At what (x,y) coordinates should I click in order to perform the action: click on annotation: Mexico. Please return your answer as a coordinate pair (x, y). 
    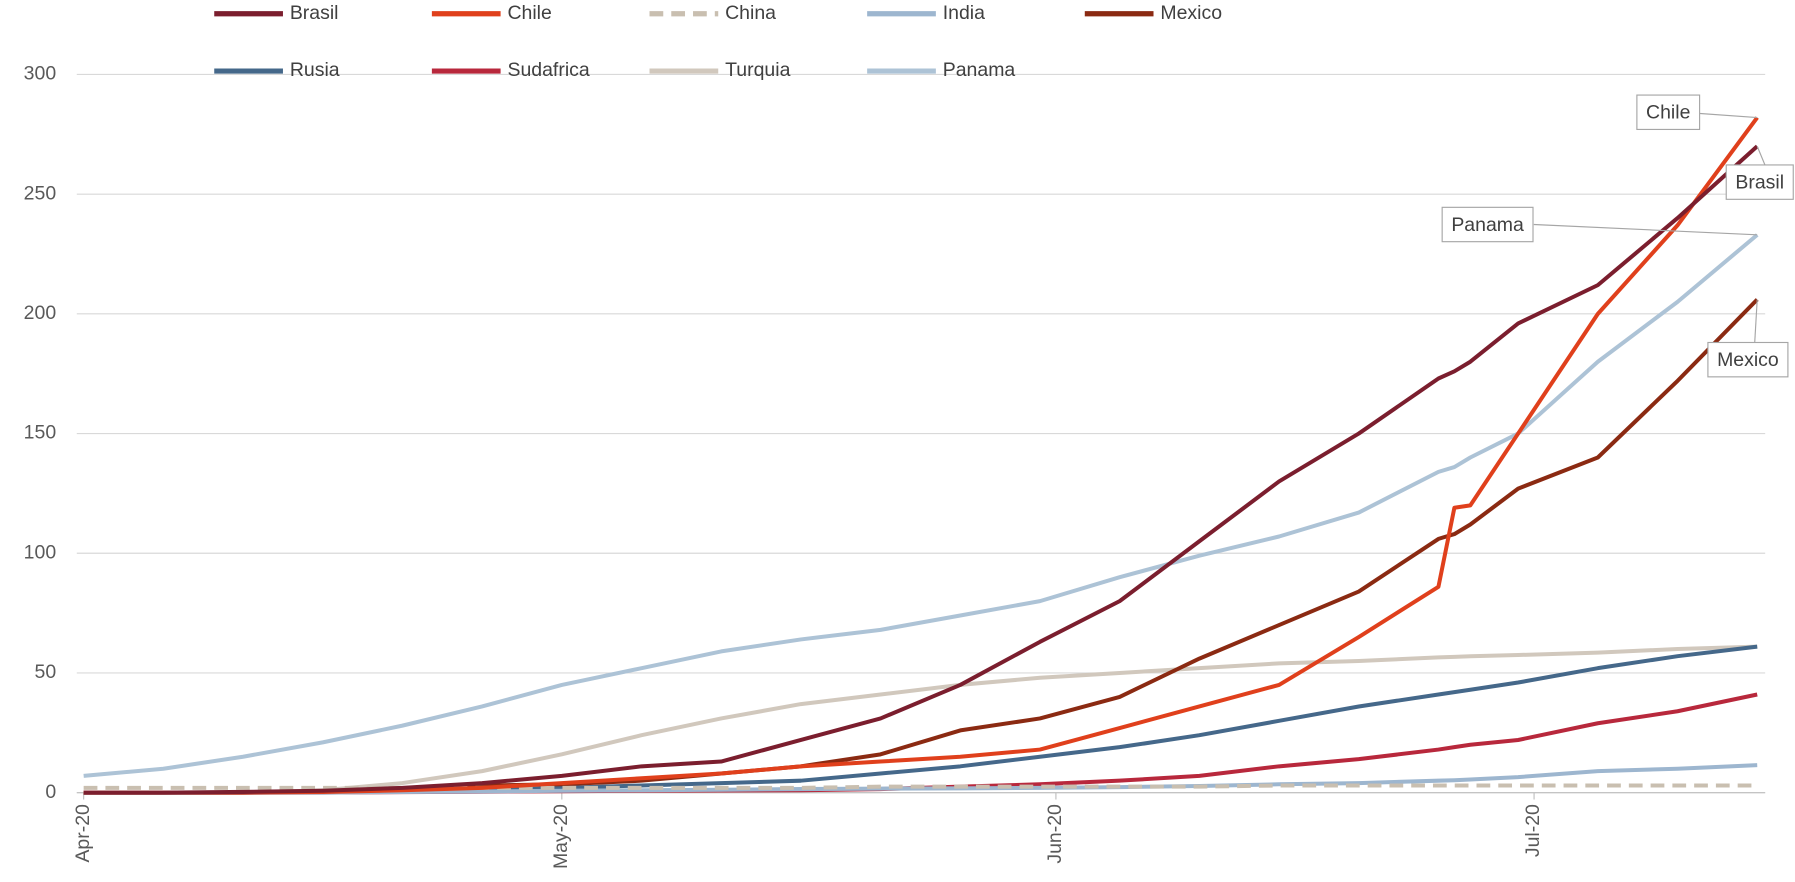
    Looking at the image, I should click on (1748, 360).